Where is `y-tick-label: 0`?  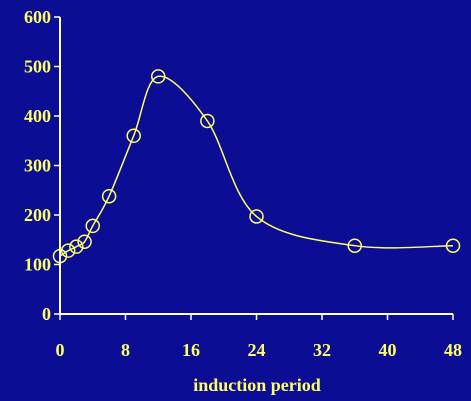
y-tick-label: 0 is located at coordinates (46, 314).